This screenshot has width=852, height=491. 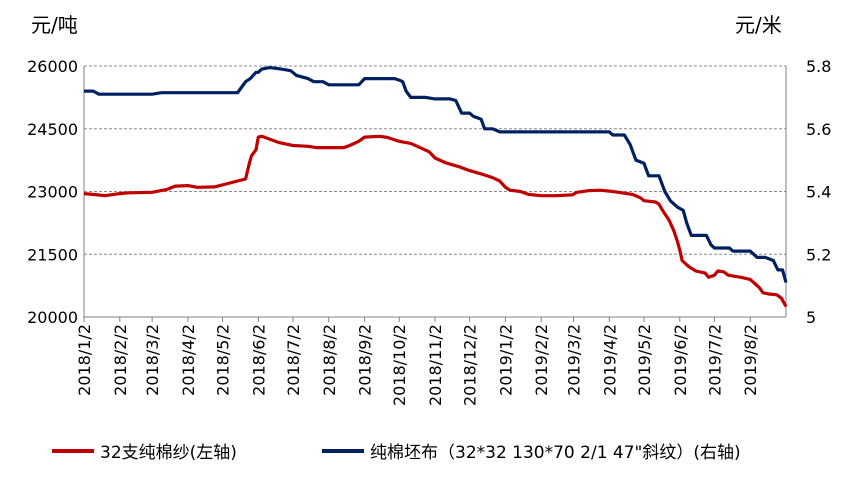 I want to click on left-axis-unit-label: 元/吨, so click(x=54, y=25).